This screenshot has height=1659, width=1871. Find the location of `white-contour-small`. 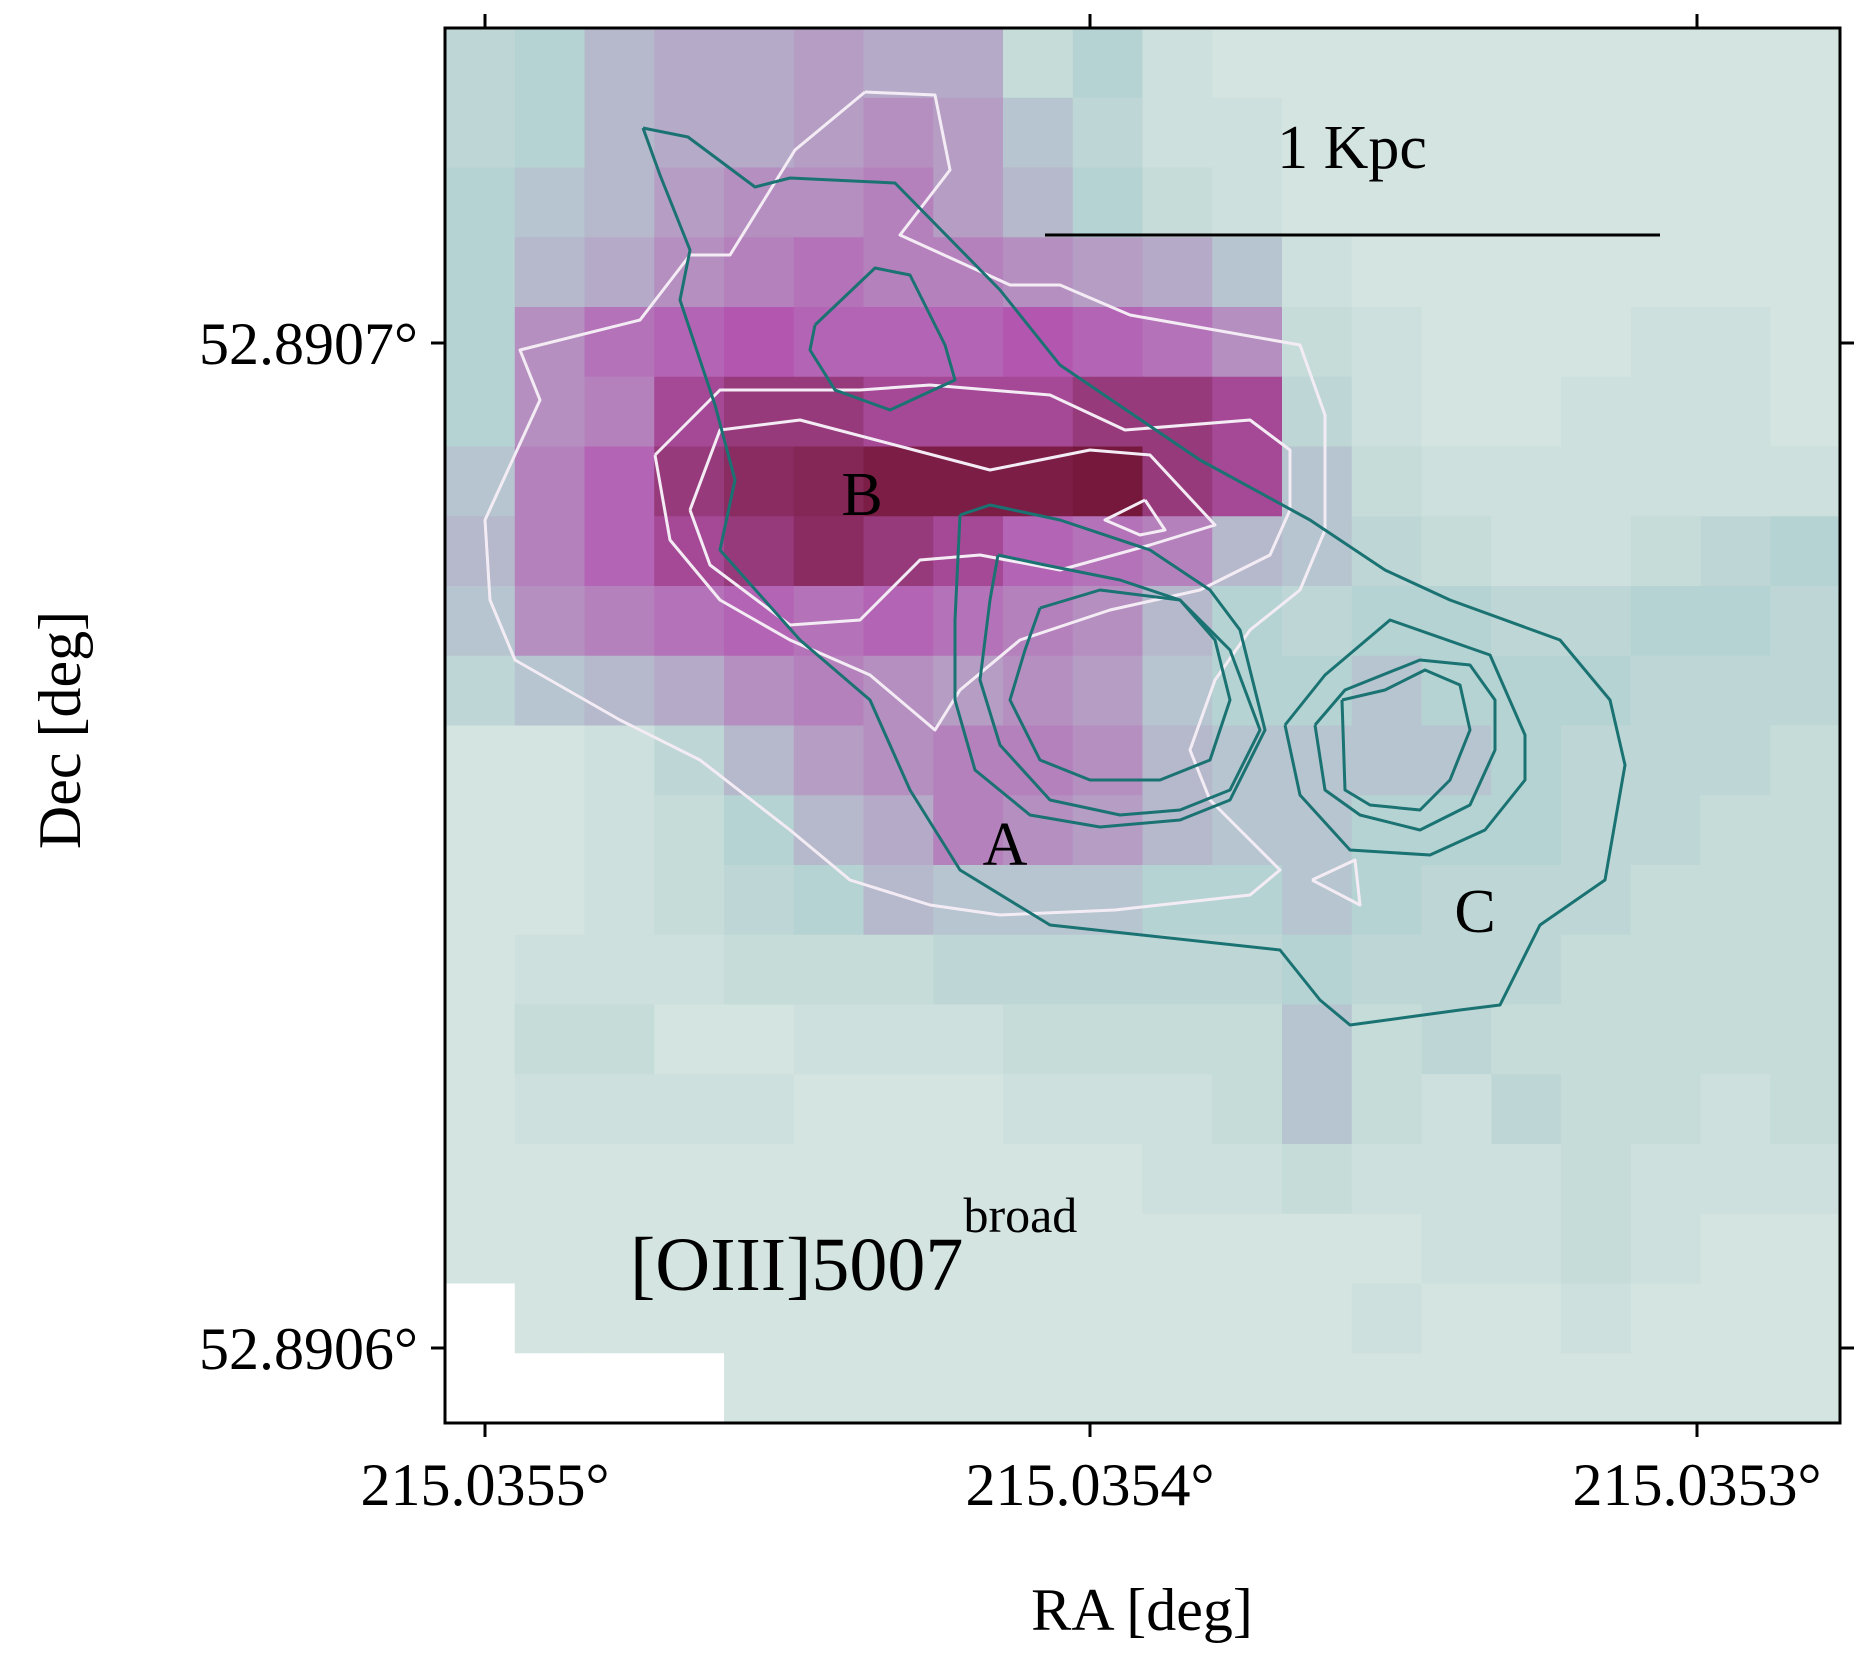

white-contour-small is located at coordinates (1336, 882).